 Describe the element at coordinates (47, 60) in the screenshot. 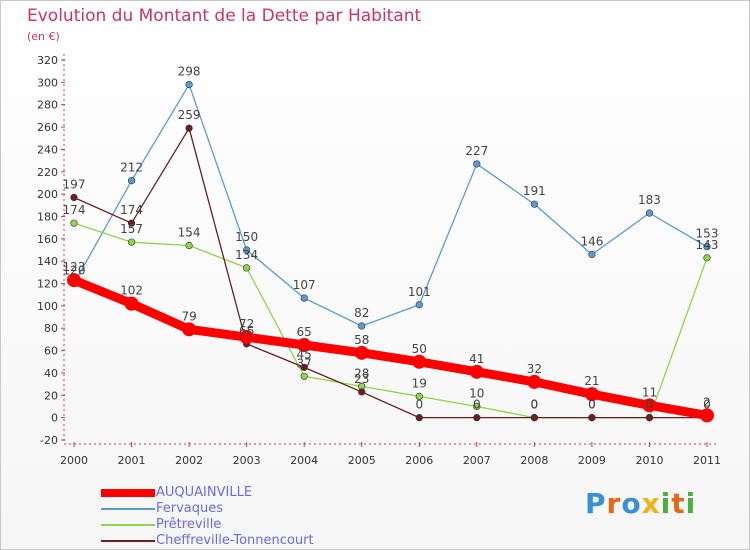

I see `y-tick-label: 320` at that location.